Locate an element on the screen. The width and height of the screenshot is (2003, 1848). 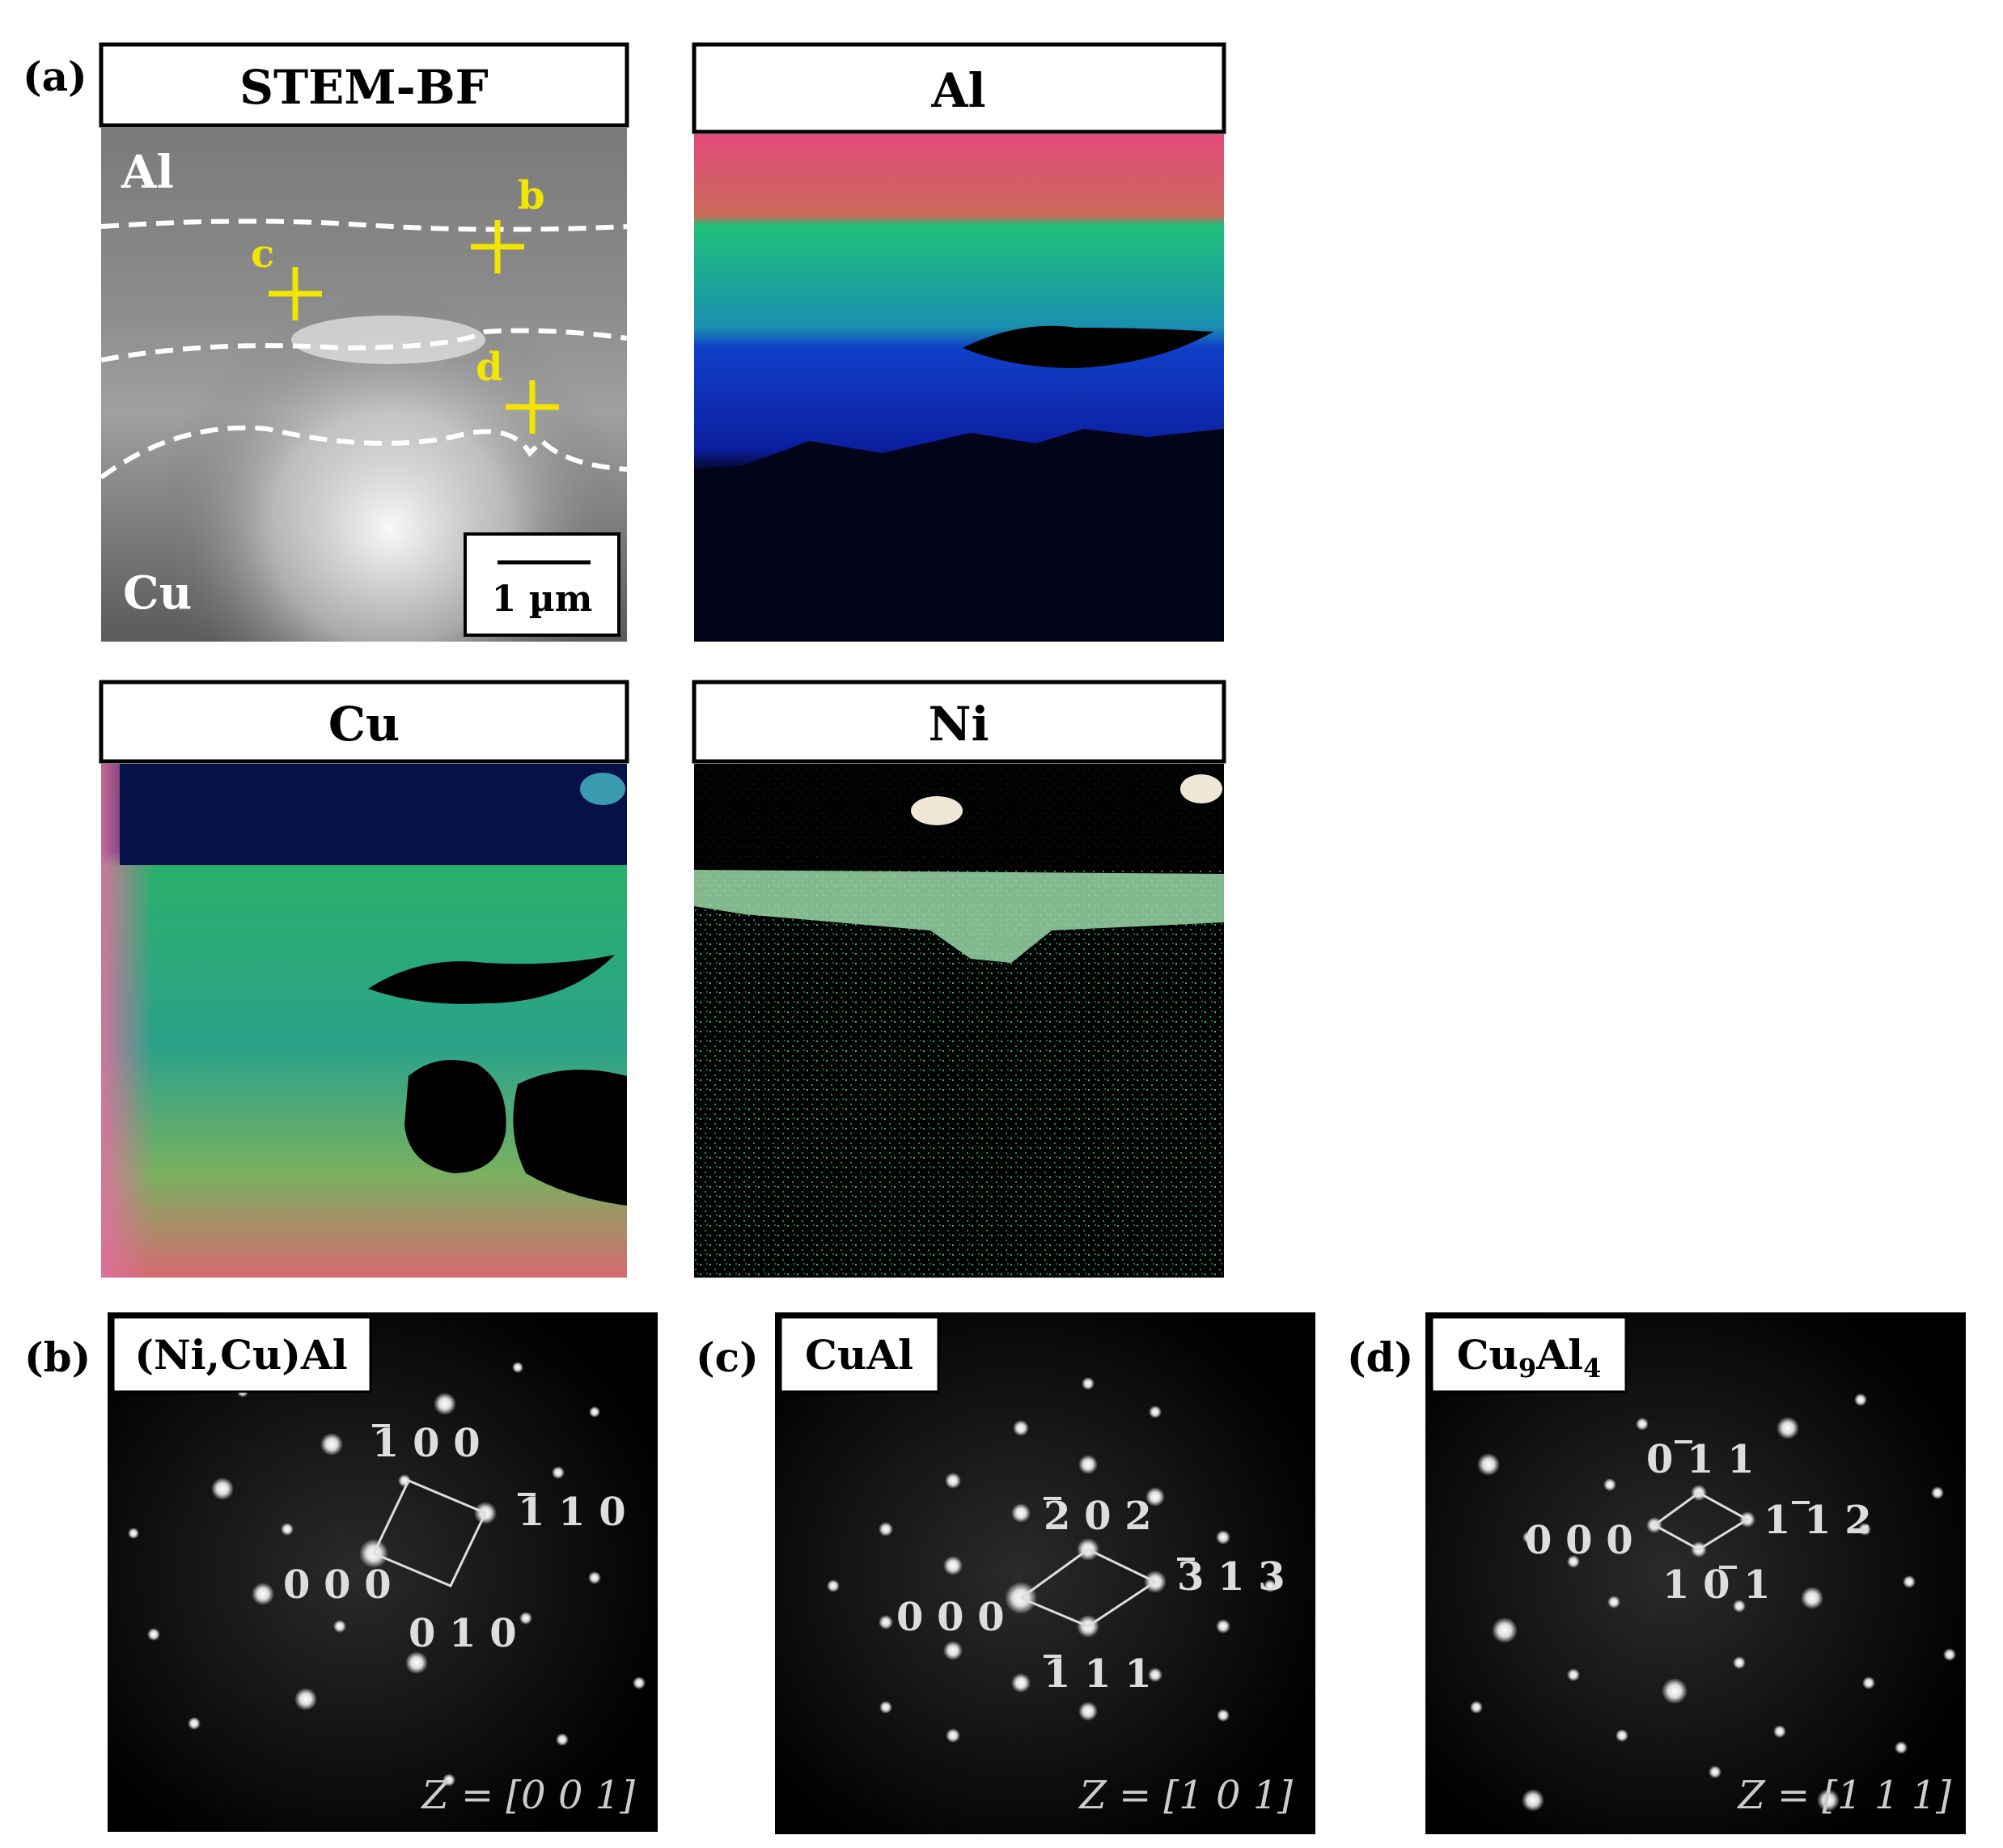
cu-map-panel: Cu is located at coordinates (364, 979).